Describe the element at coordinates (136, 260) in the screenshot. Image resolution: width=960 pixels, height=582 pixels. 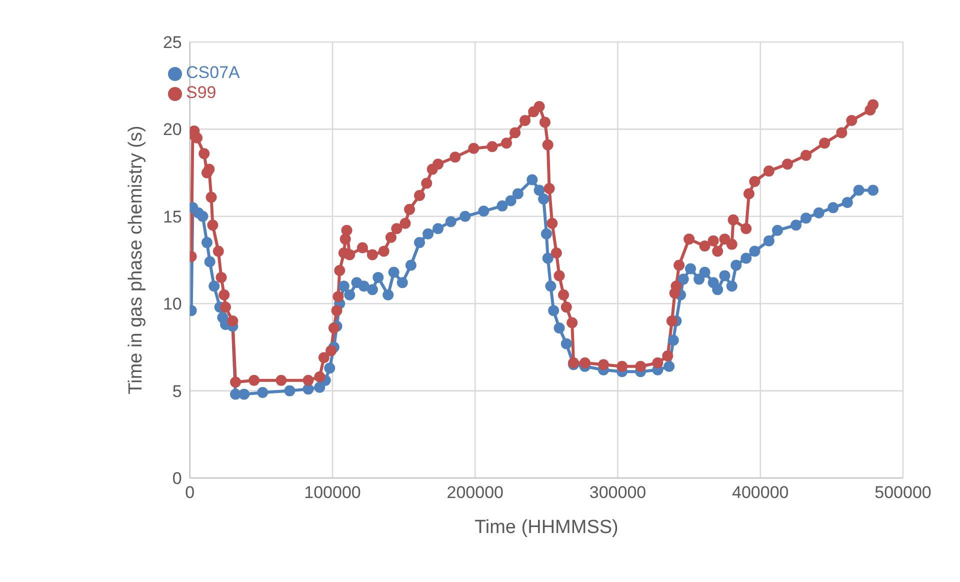
I see `y-axis-title: Time in gas phase chemistry (s)` at that location.